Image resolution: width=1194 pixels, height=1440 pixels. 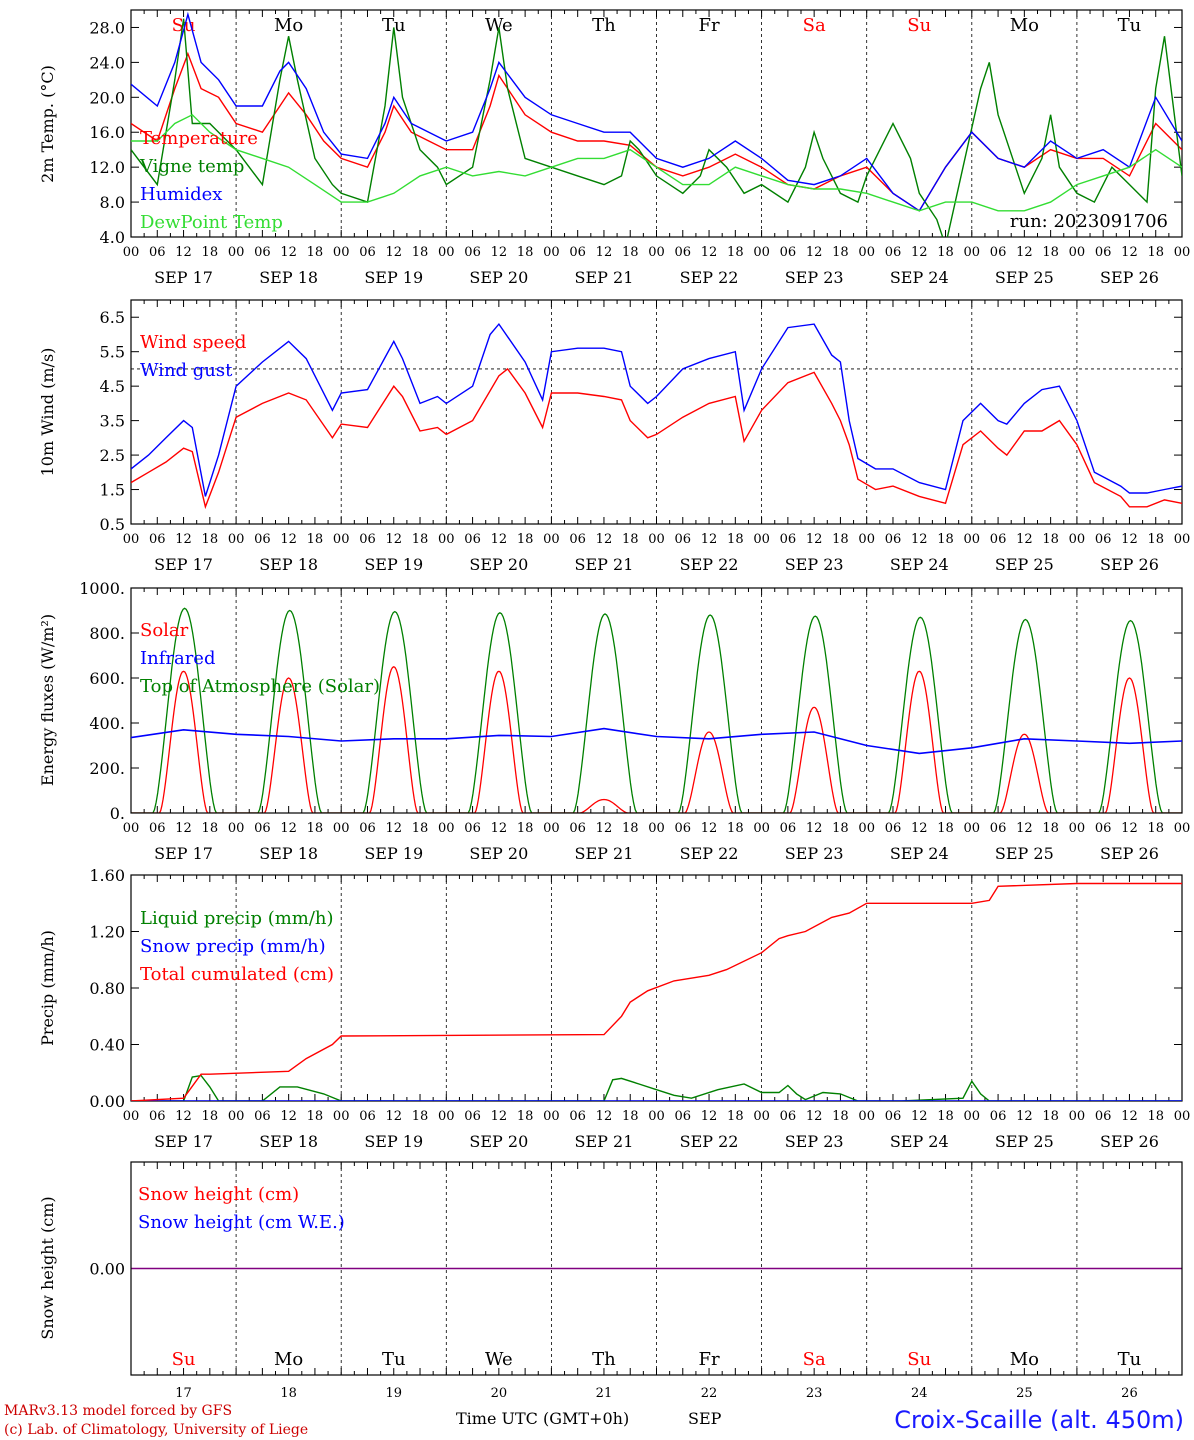 What do you see at coordinates (1129, 1393) in the screenshot?
I see `day-number: 26` at bounding box center [1129, 1393].